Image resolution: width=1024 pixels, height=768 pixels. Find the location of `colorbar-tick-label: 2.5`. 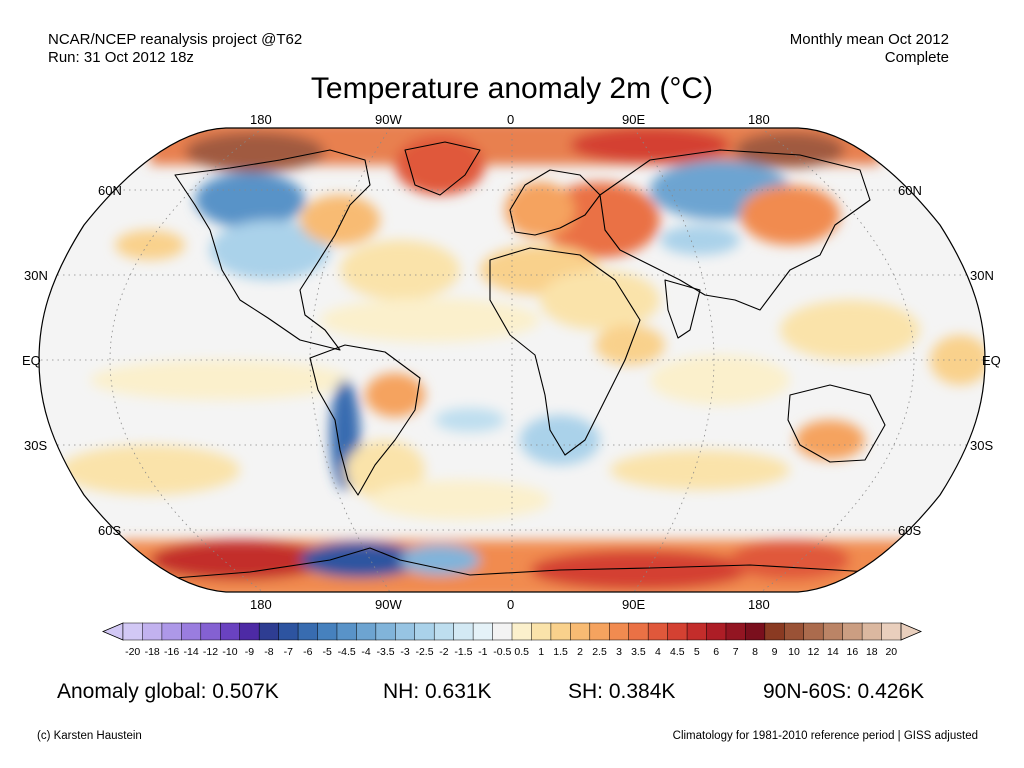

colorbar-tick-label: 2.5 is located at coordinates (599, 652).